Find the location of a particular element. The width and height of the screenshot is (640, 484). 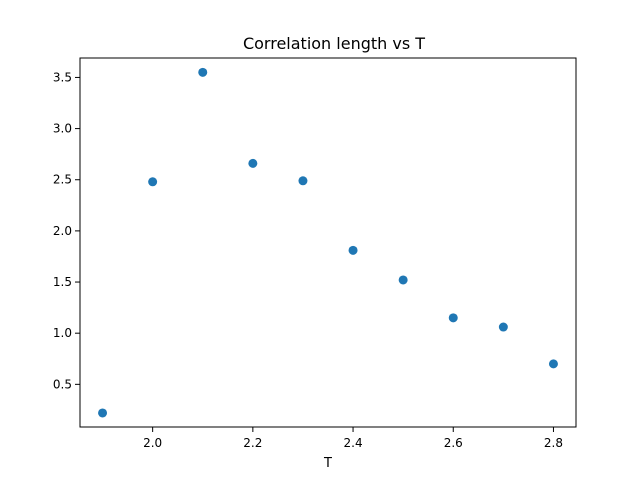

y-axis: 0.5 1.0 1.5 2.0 2.5 3.0 3.5 is located at coordinates (66, 230).